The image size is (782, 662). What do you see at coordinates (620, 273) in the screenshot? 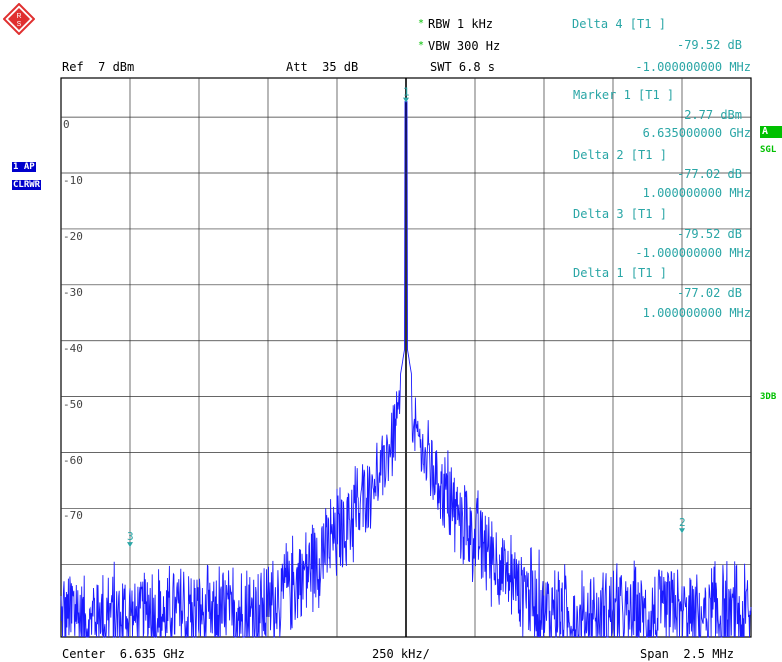
I see `delta1-title: Delta 1 [T1 ]` at bounding box center [620, 273].